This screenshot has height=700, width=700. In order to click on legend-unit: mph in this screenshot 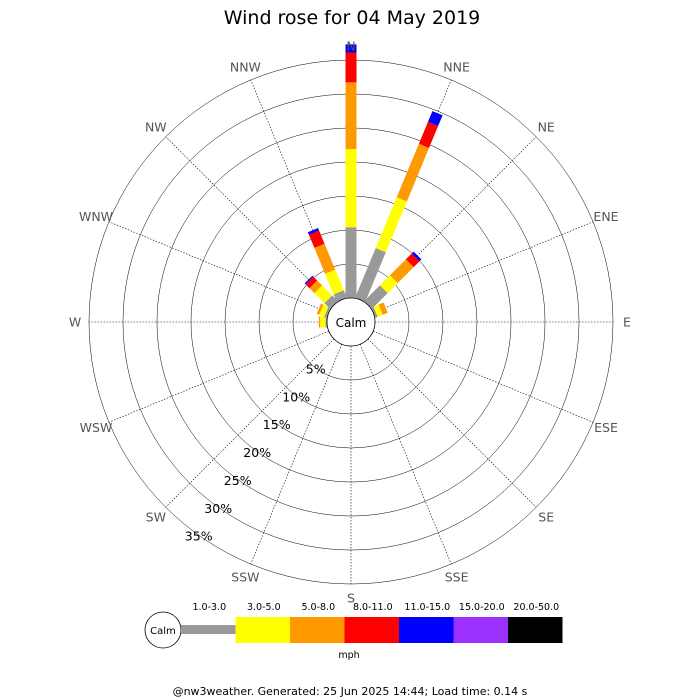, I will do `click(348, 655)`.